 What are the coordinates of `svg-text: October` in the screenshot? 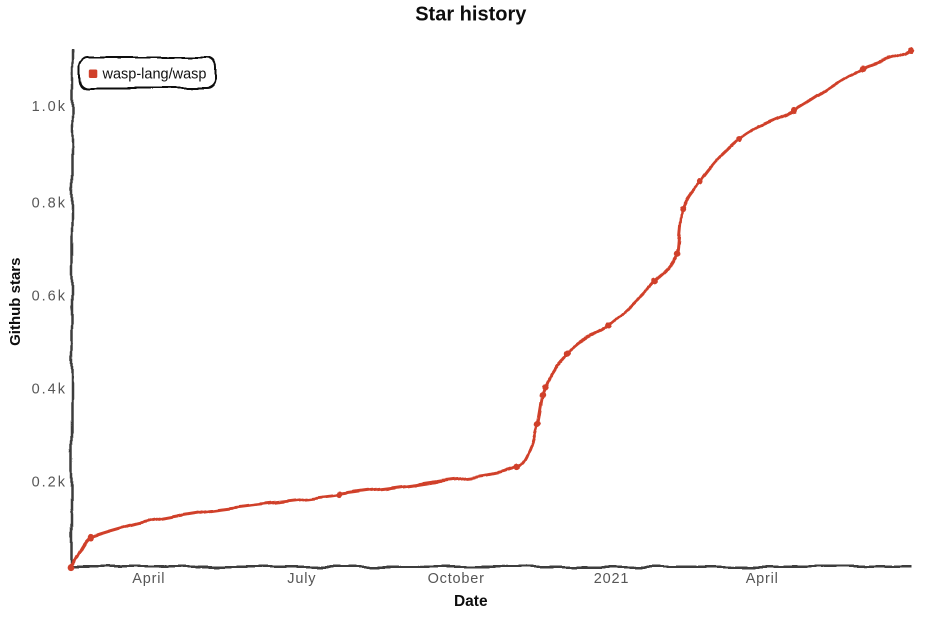 It's located at (456, 579).